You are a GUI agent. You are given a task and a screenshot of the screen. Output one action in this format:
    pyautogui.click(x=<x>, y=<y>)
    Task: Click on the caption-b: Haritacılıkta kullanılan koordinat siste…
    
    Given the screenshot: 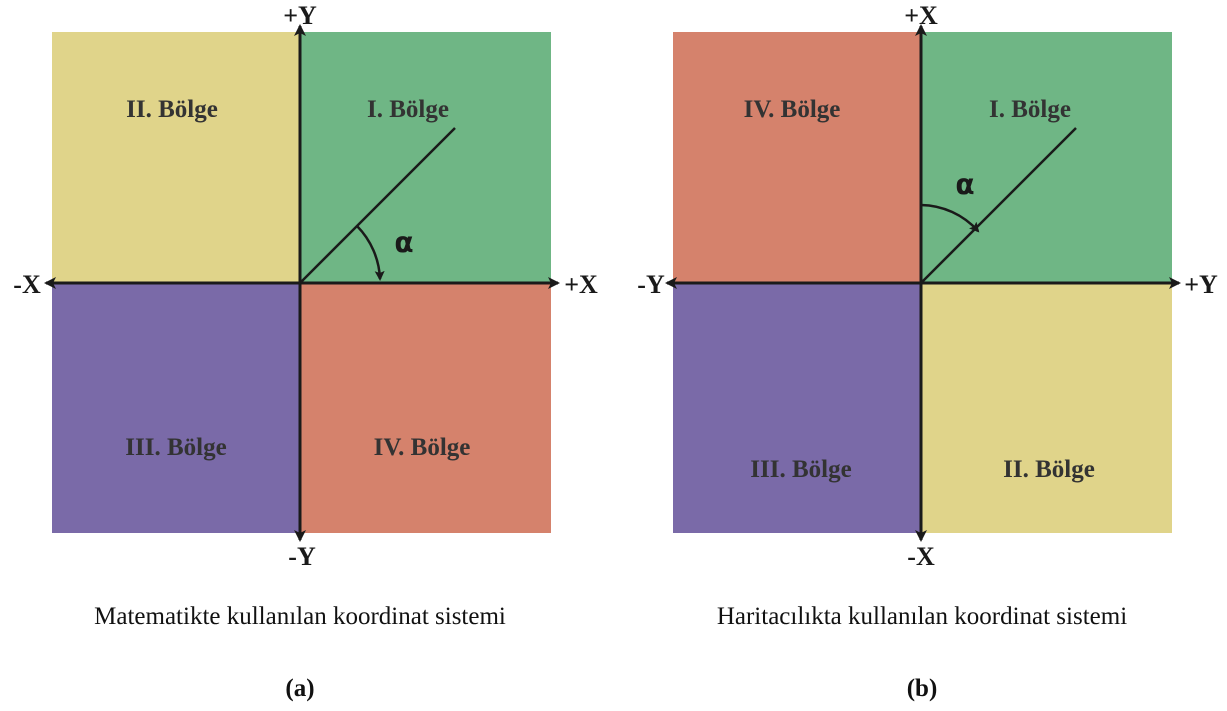 What is the action you would take?
    pyautogui.click(x=922, y=616)
    